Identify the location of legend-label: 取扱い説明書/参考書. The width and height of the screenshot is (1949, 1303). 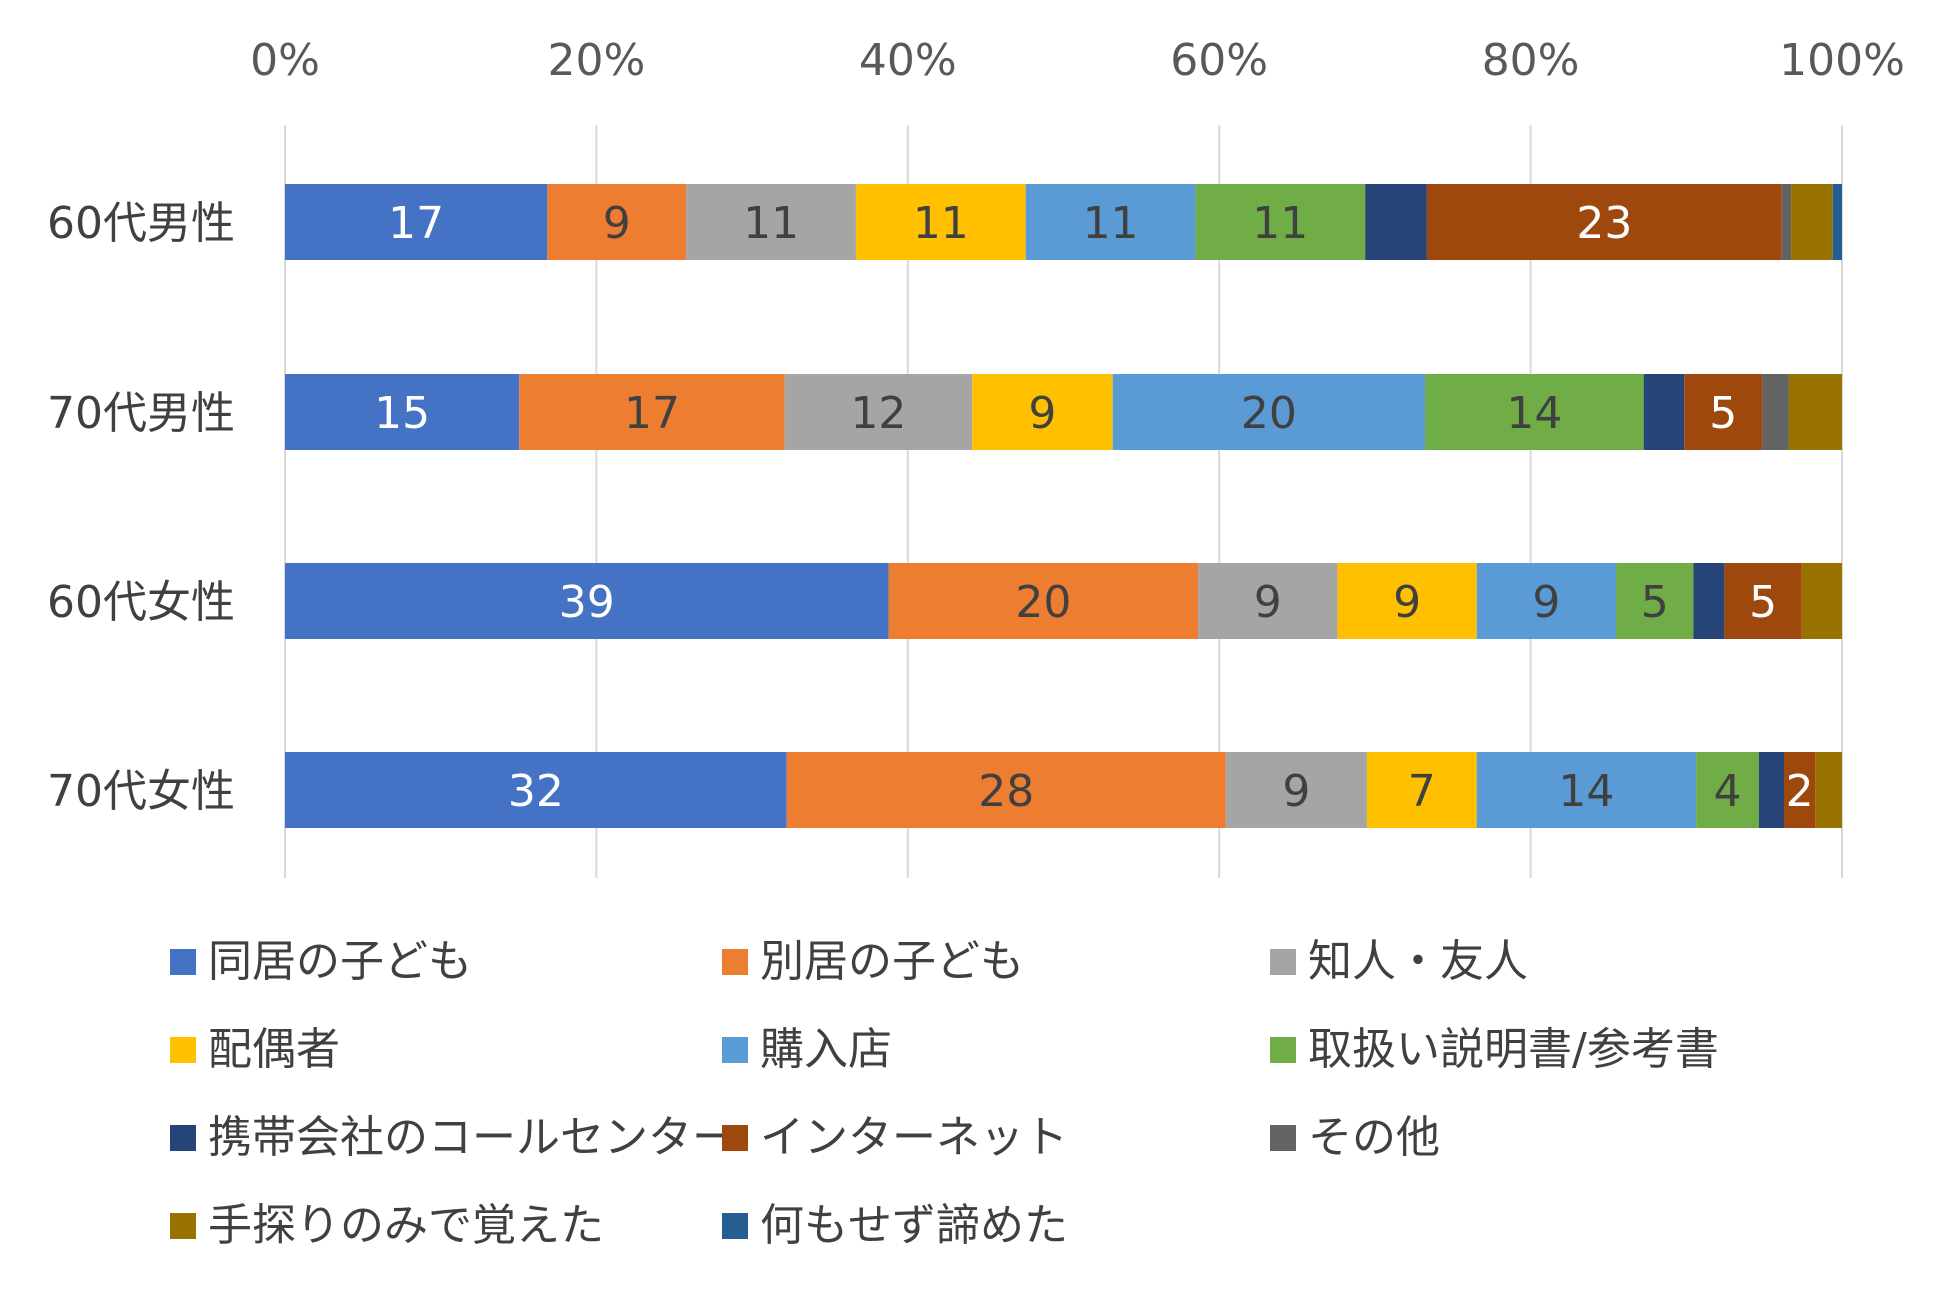
(1513, 1049).